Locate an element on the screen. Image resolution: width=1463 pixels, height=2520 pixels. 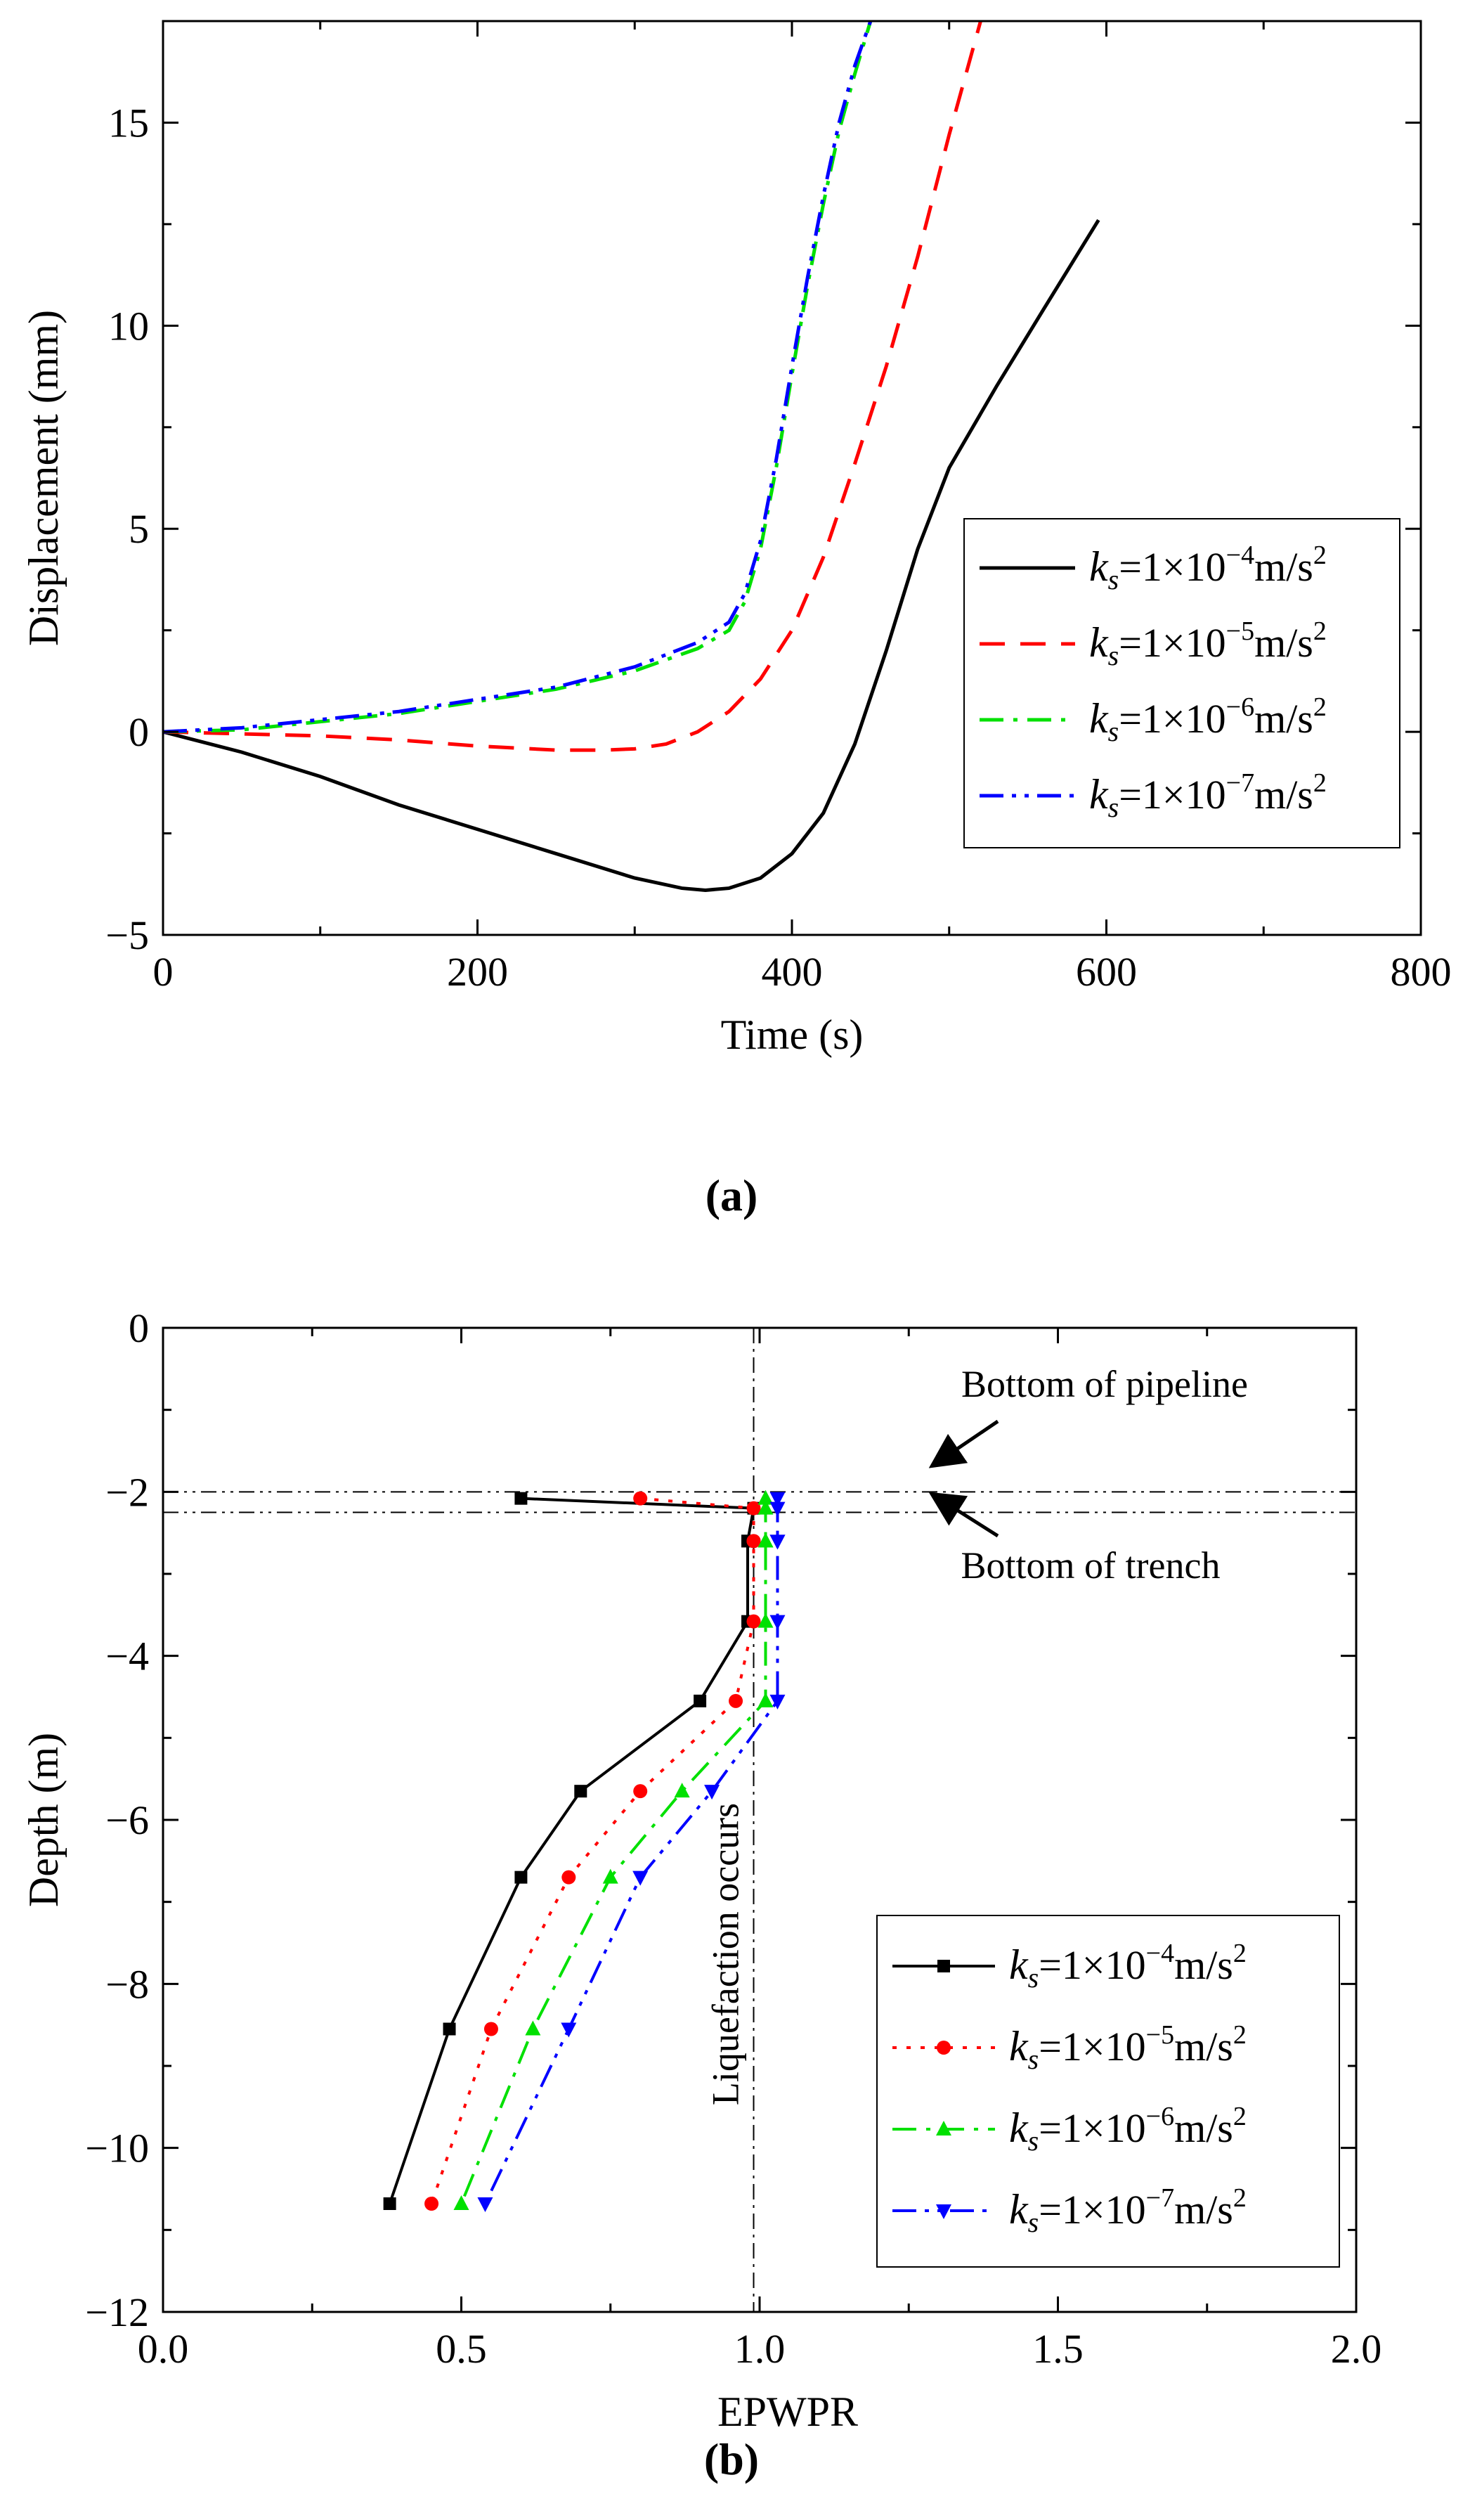
legend-b-entry-4-label: ks=1×10−7m/s2 is located at coordinates (1128, 2210).